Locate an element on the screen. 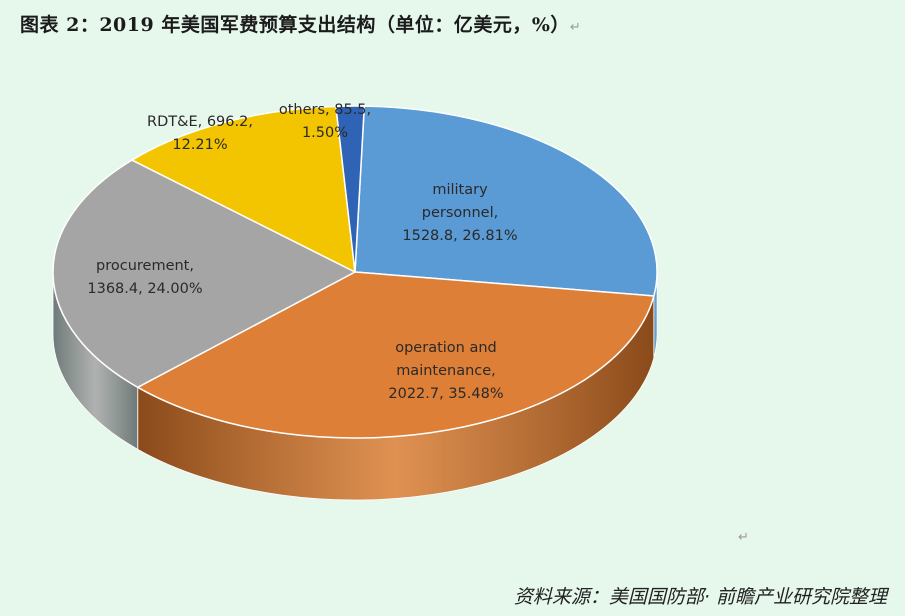 The width and height of the screenshot is (905, 616). source-note: 资料来源：美国国防部· 前瞻产业研究院整理 is located at coordinates (700, 597).